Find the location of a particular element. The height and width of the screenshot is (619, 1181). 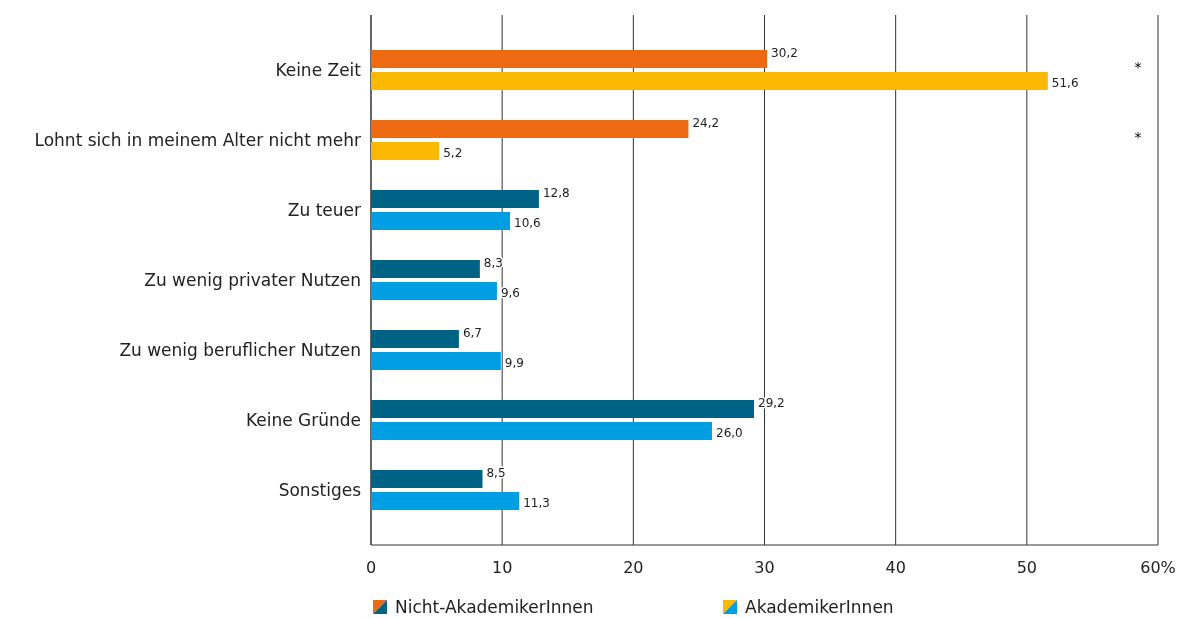

data-label: 6,7 is located at coordinates (472, 333).